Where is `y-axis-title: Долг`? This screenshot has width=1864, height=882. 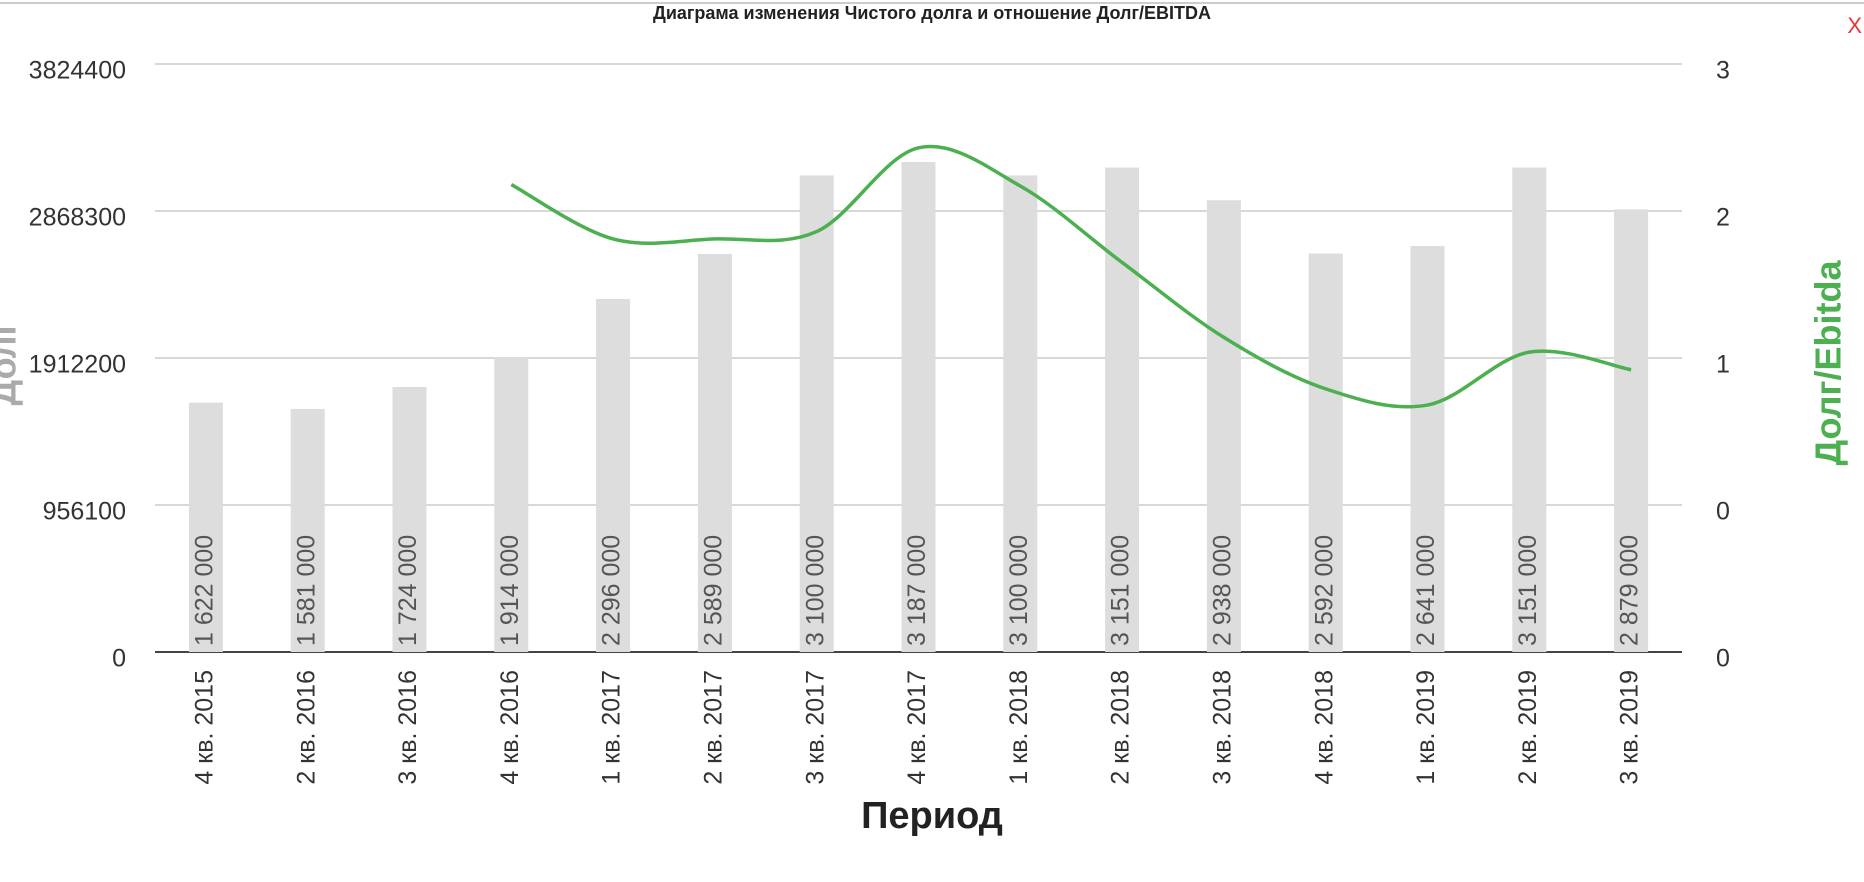
y-axis-title: Долг is located at coordinates (12, 362).